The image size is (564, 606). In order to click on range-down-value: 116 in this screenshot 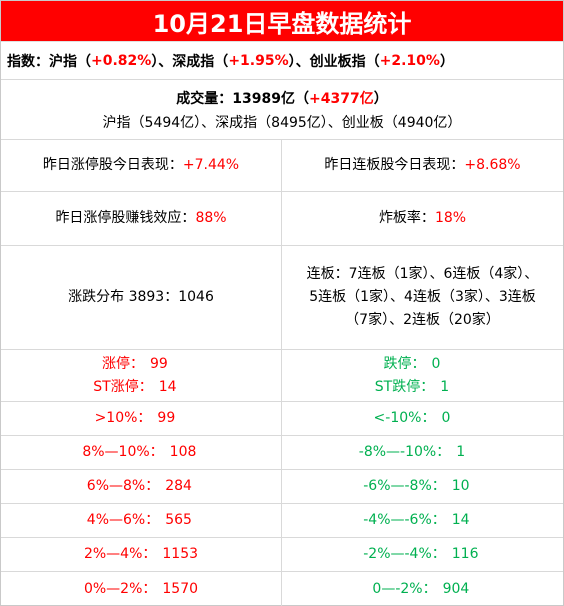, I will do `click(465, 554)`.